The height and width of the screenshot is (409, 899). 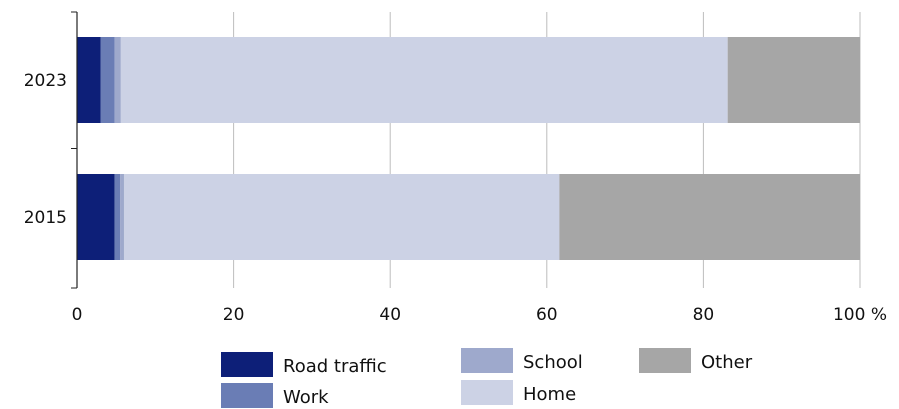 I want to click on x-tick-label: 60, so click(x=547, y=315).